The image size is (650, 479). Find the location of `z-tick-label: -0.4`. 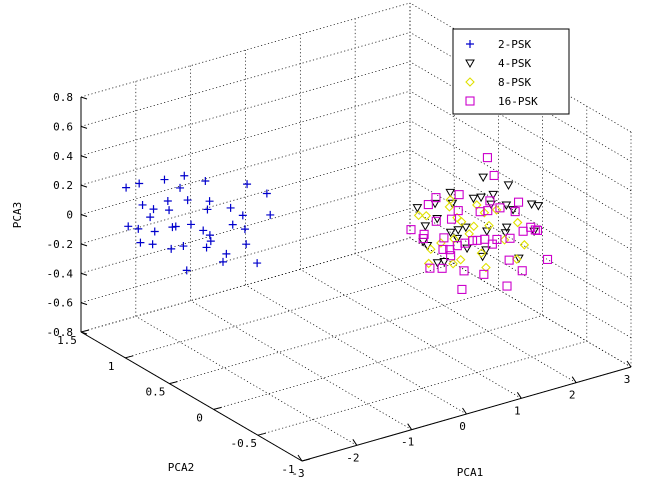

z-tick-label: -0.4 is located at coordinates (60, 273).